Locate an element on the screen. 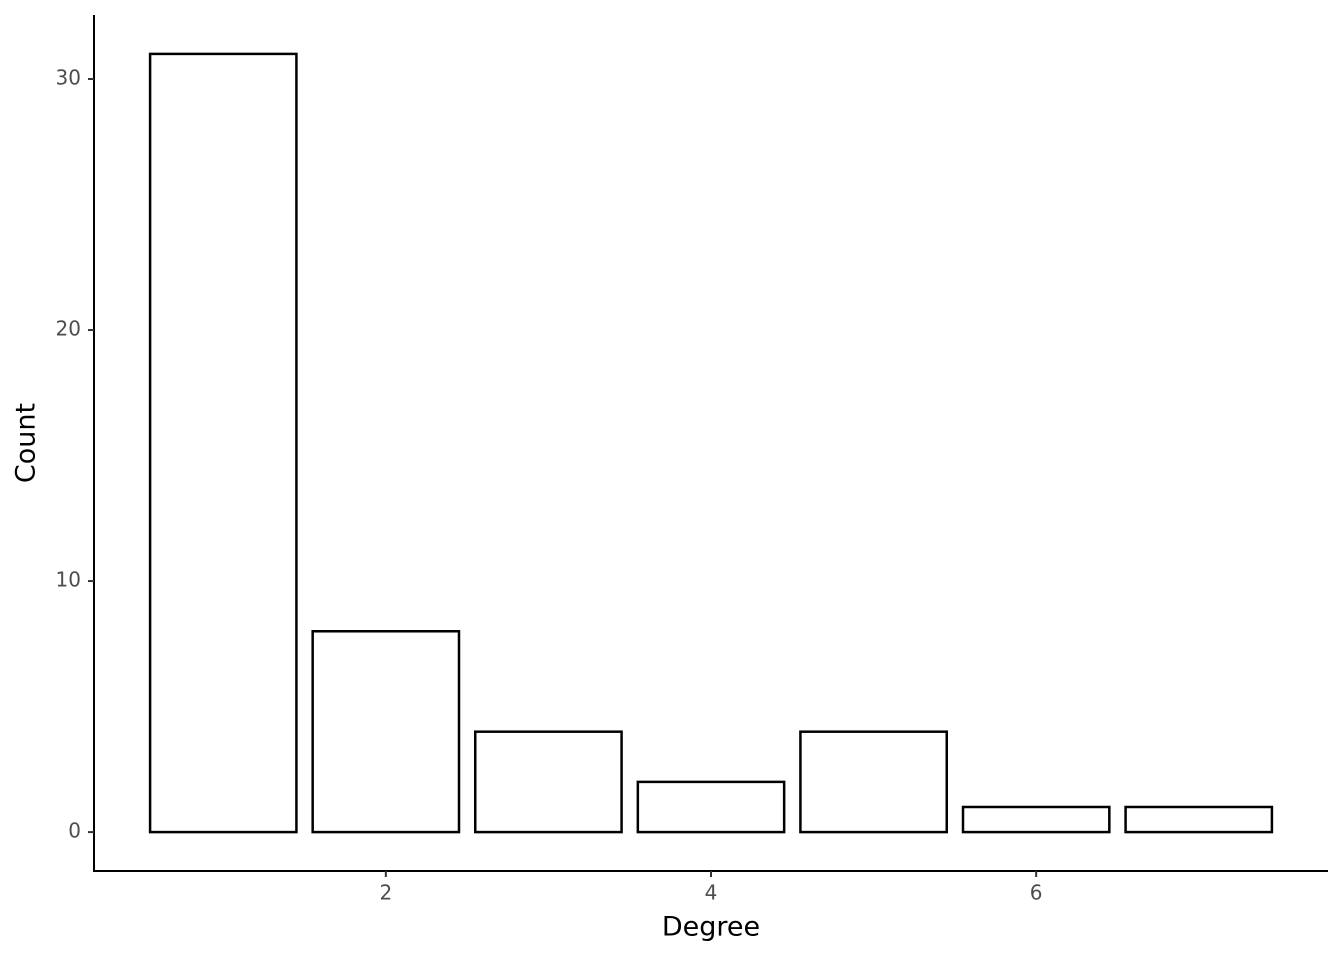  x-axis-title: Degree is located at coordinates (711, 927).